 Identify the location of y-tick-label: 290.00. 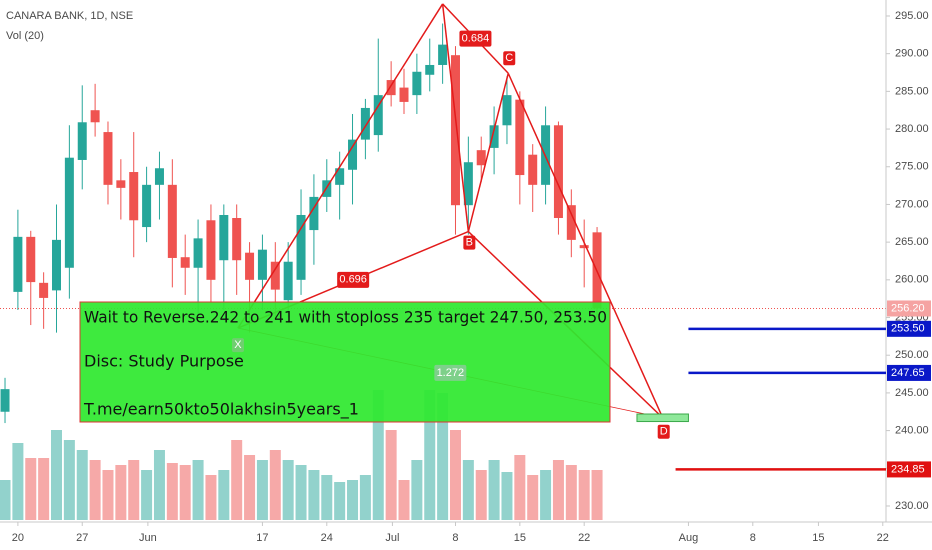
(912, 54).